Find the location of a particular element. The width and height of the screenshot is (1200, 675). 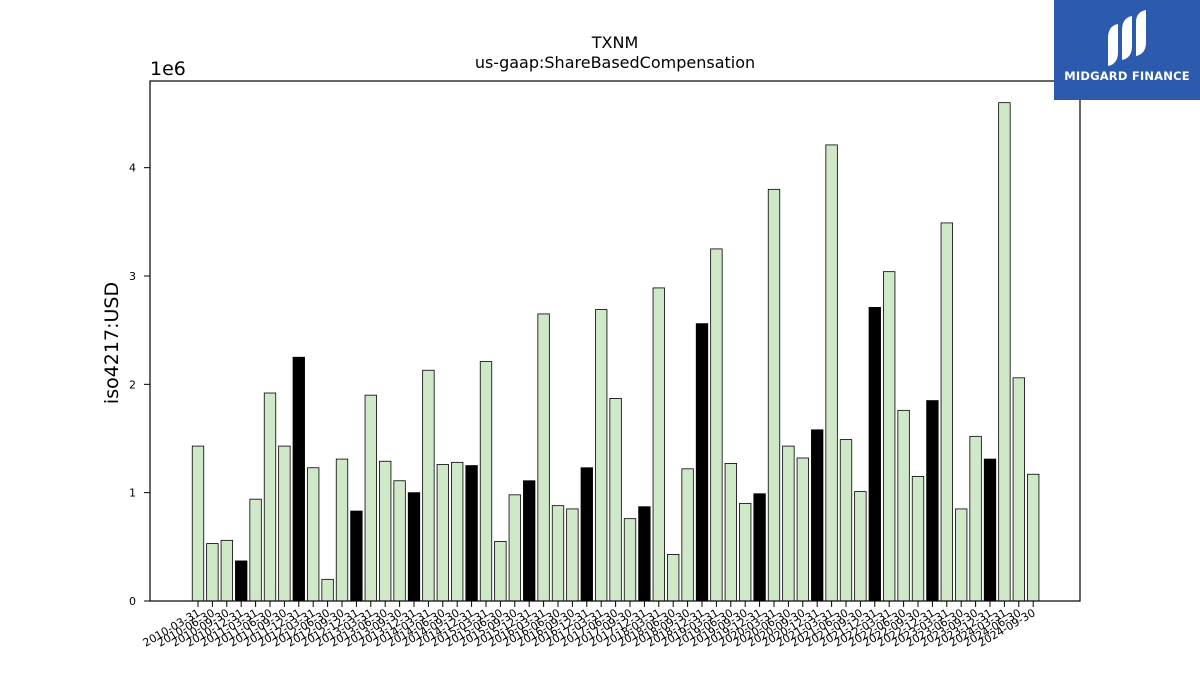

y-scale-label: 1e6 is located at coordinates (168, 69).